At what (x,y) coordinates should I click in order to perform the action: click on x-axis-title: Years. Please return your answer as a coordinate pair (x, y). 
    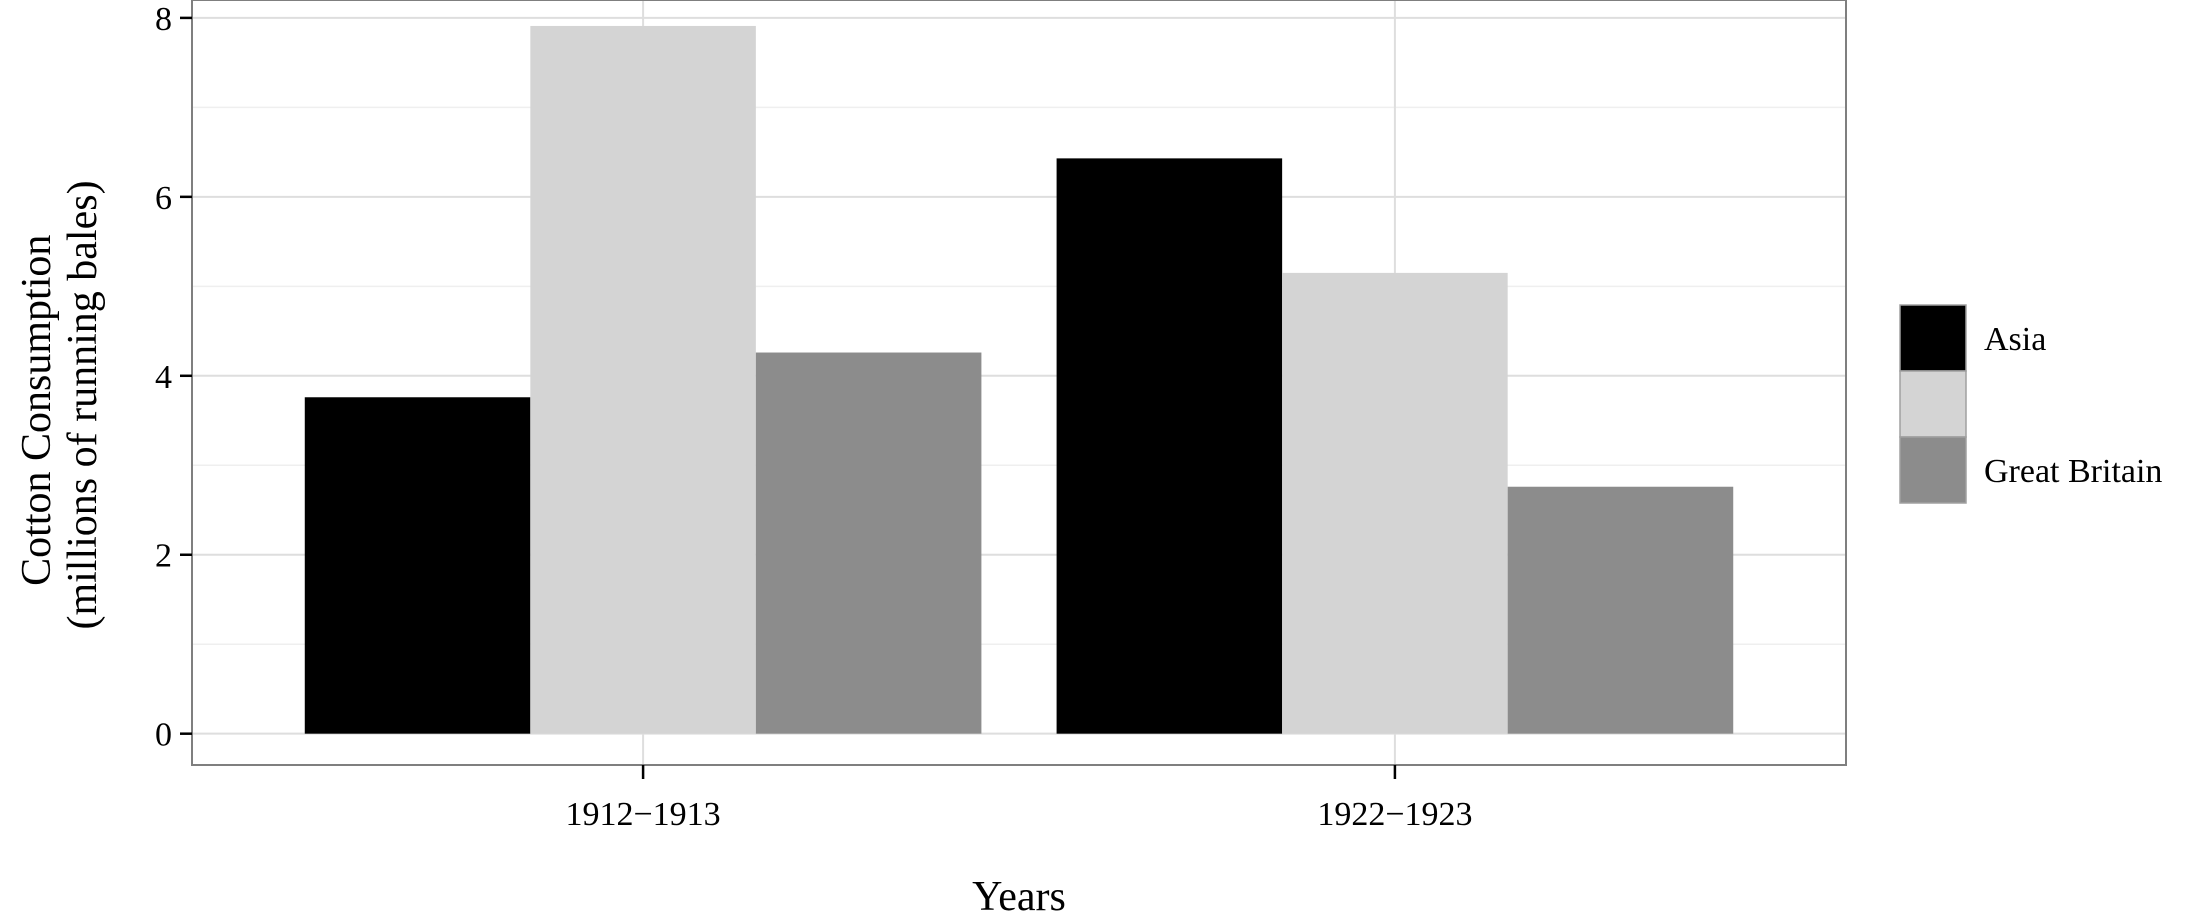
    Looking at the image, I should click on (1019, 894).